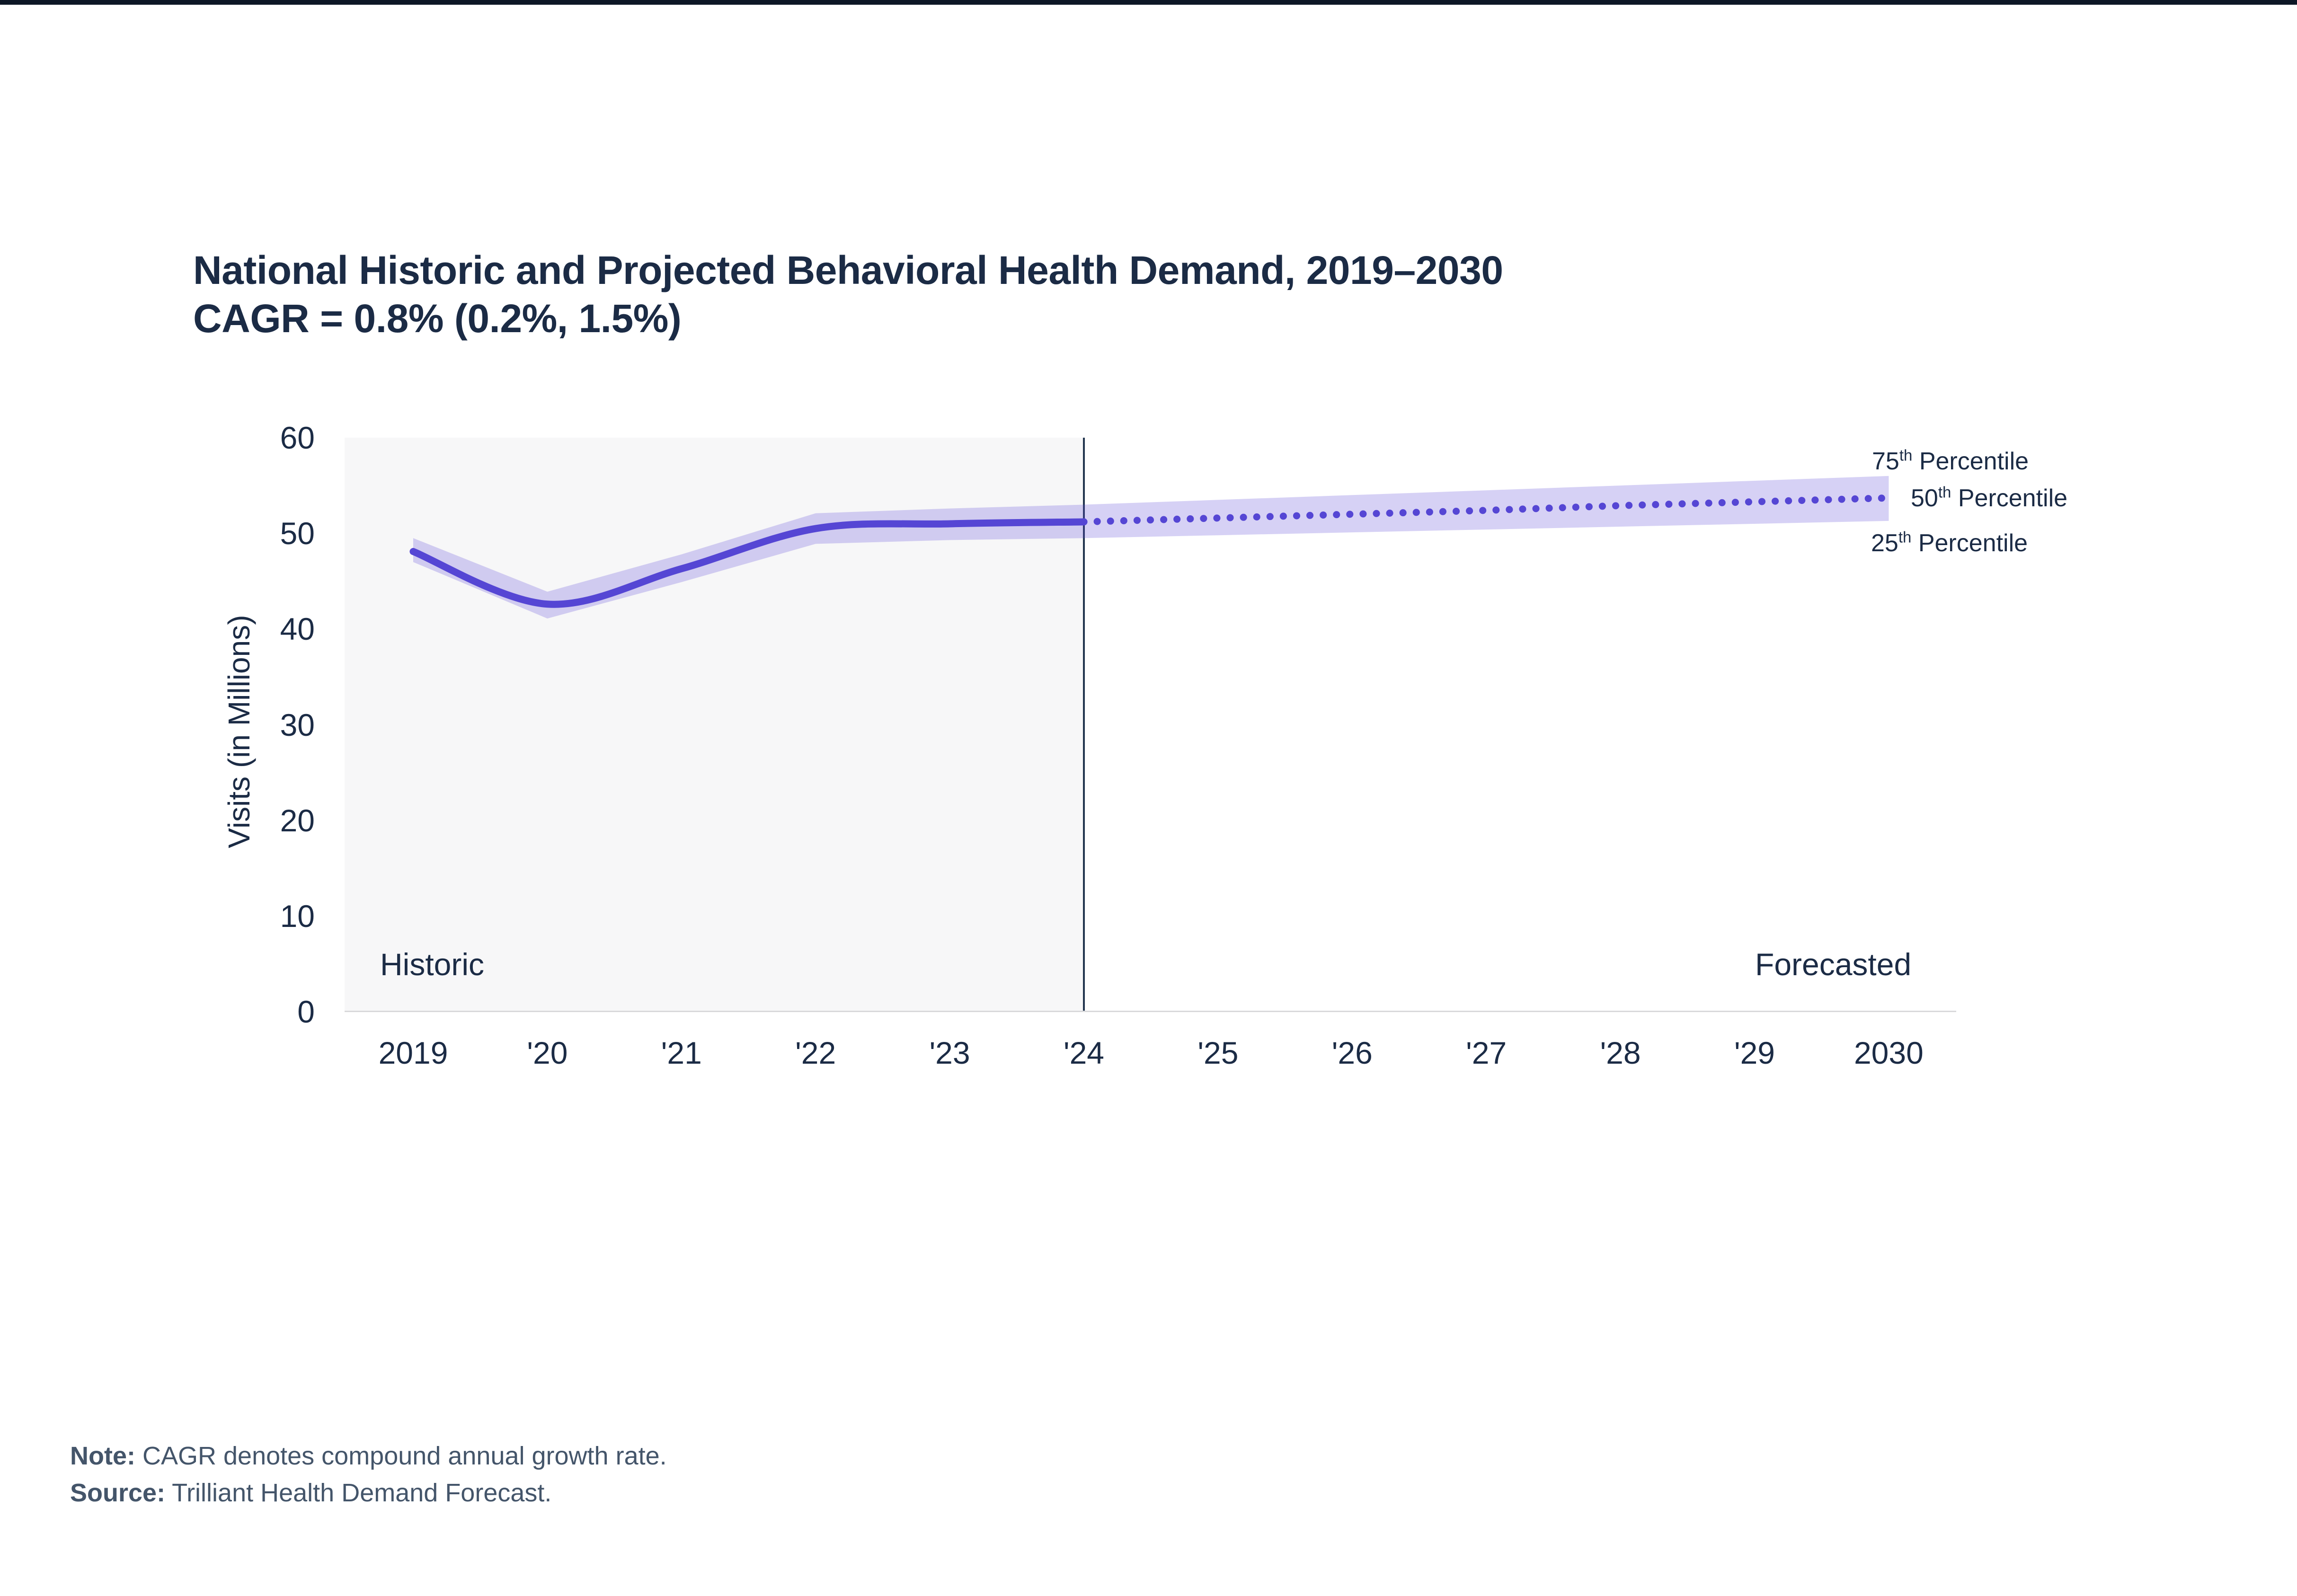  What do you see at coordinates (297, 629) in the screenshot?
I see `y-tick-label-40: 40` at bounding box center [297, 629].